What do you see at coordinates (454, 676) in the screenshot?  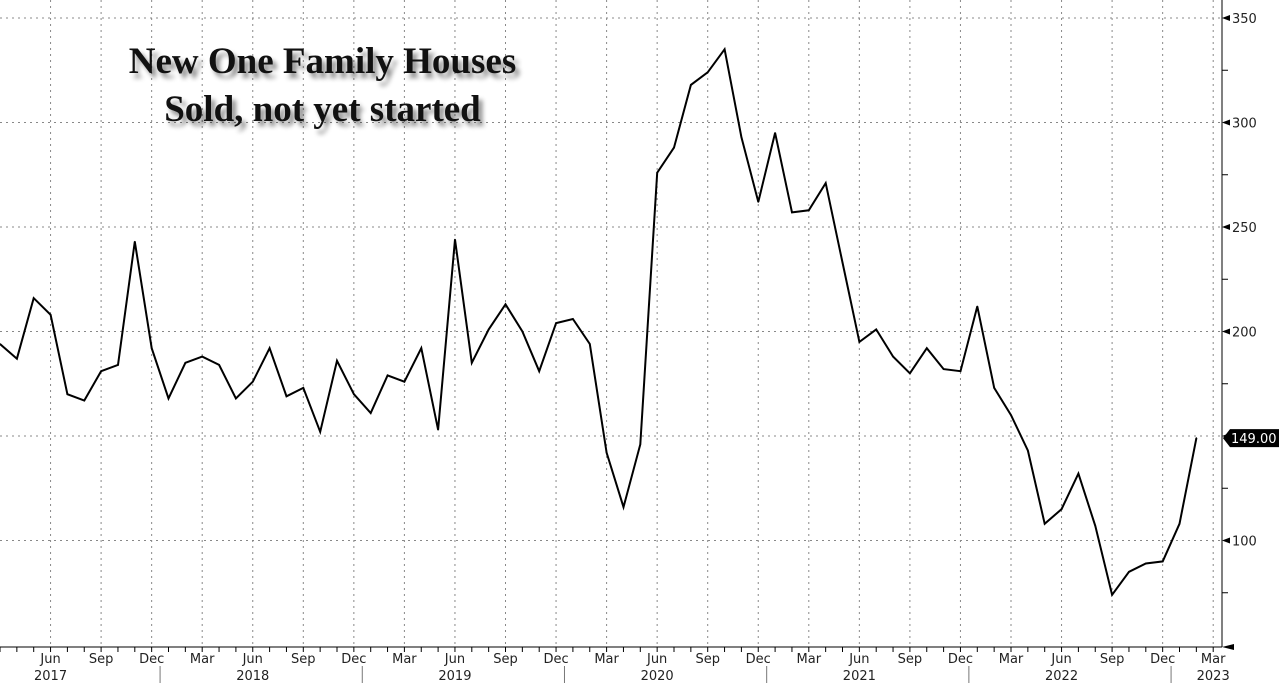 I see `year-label: 2019` at bounding box center [454, 676].